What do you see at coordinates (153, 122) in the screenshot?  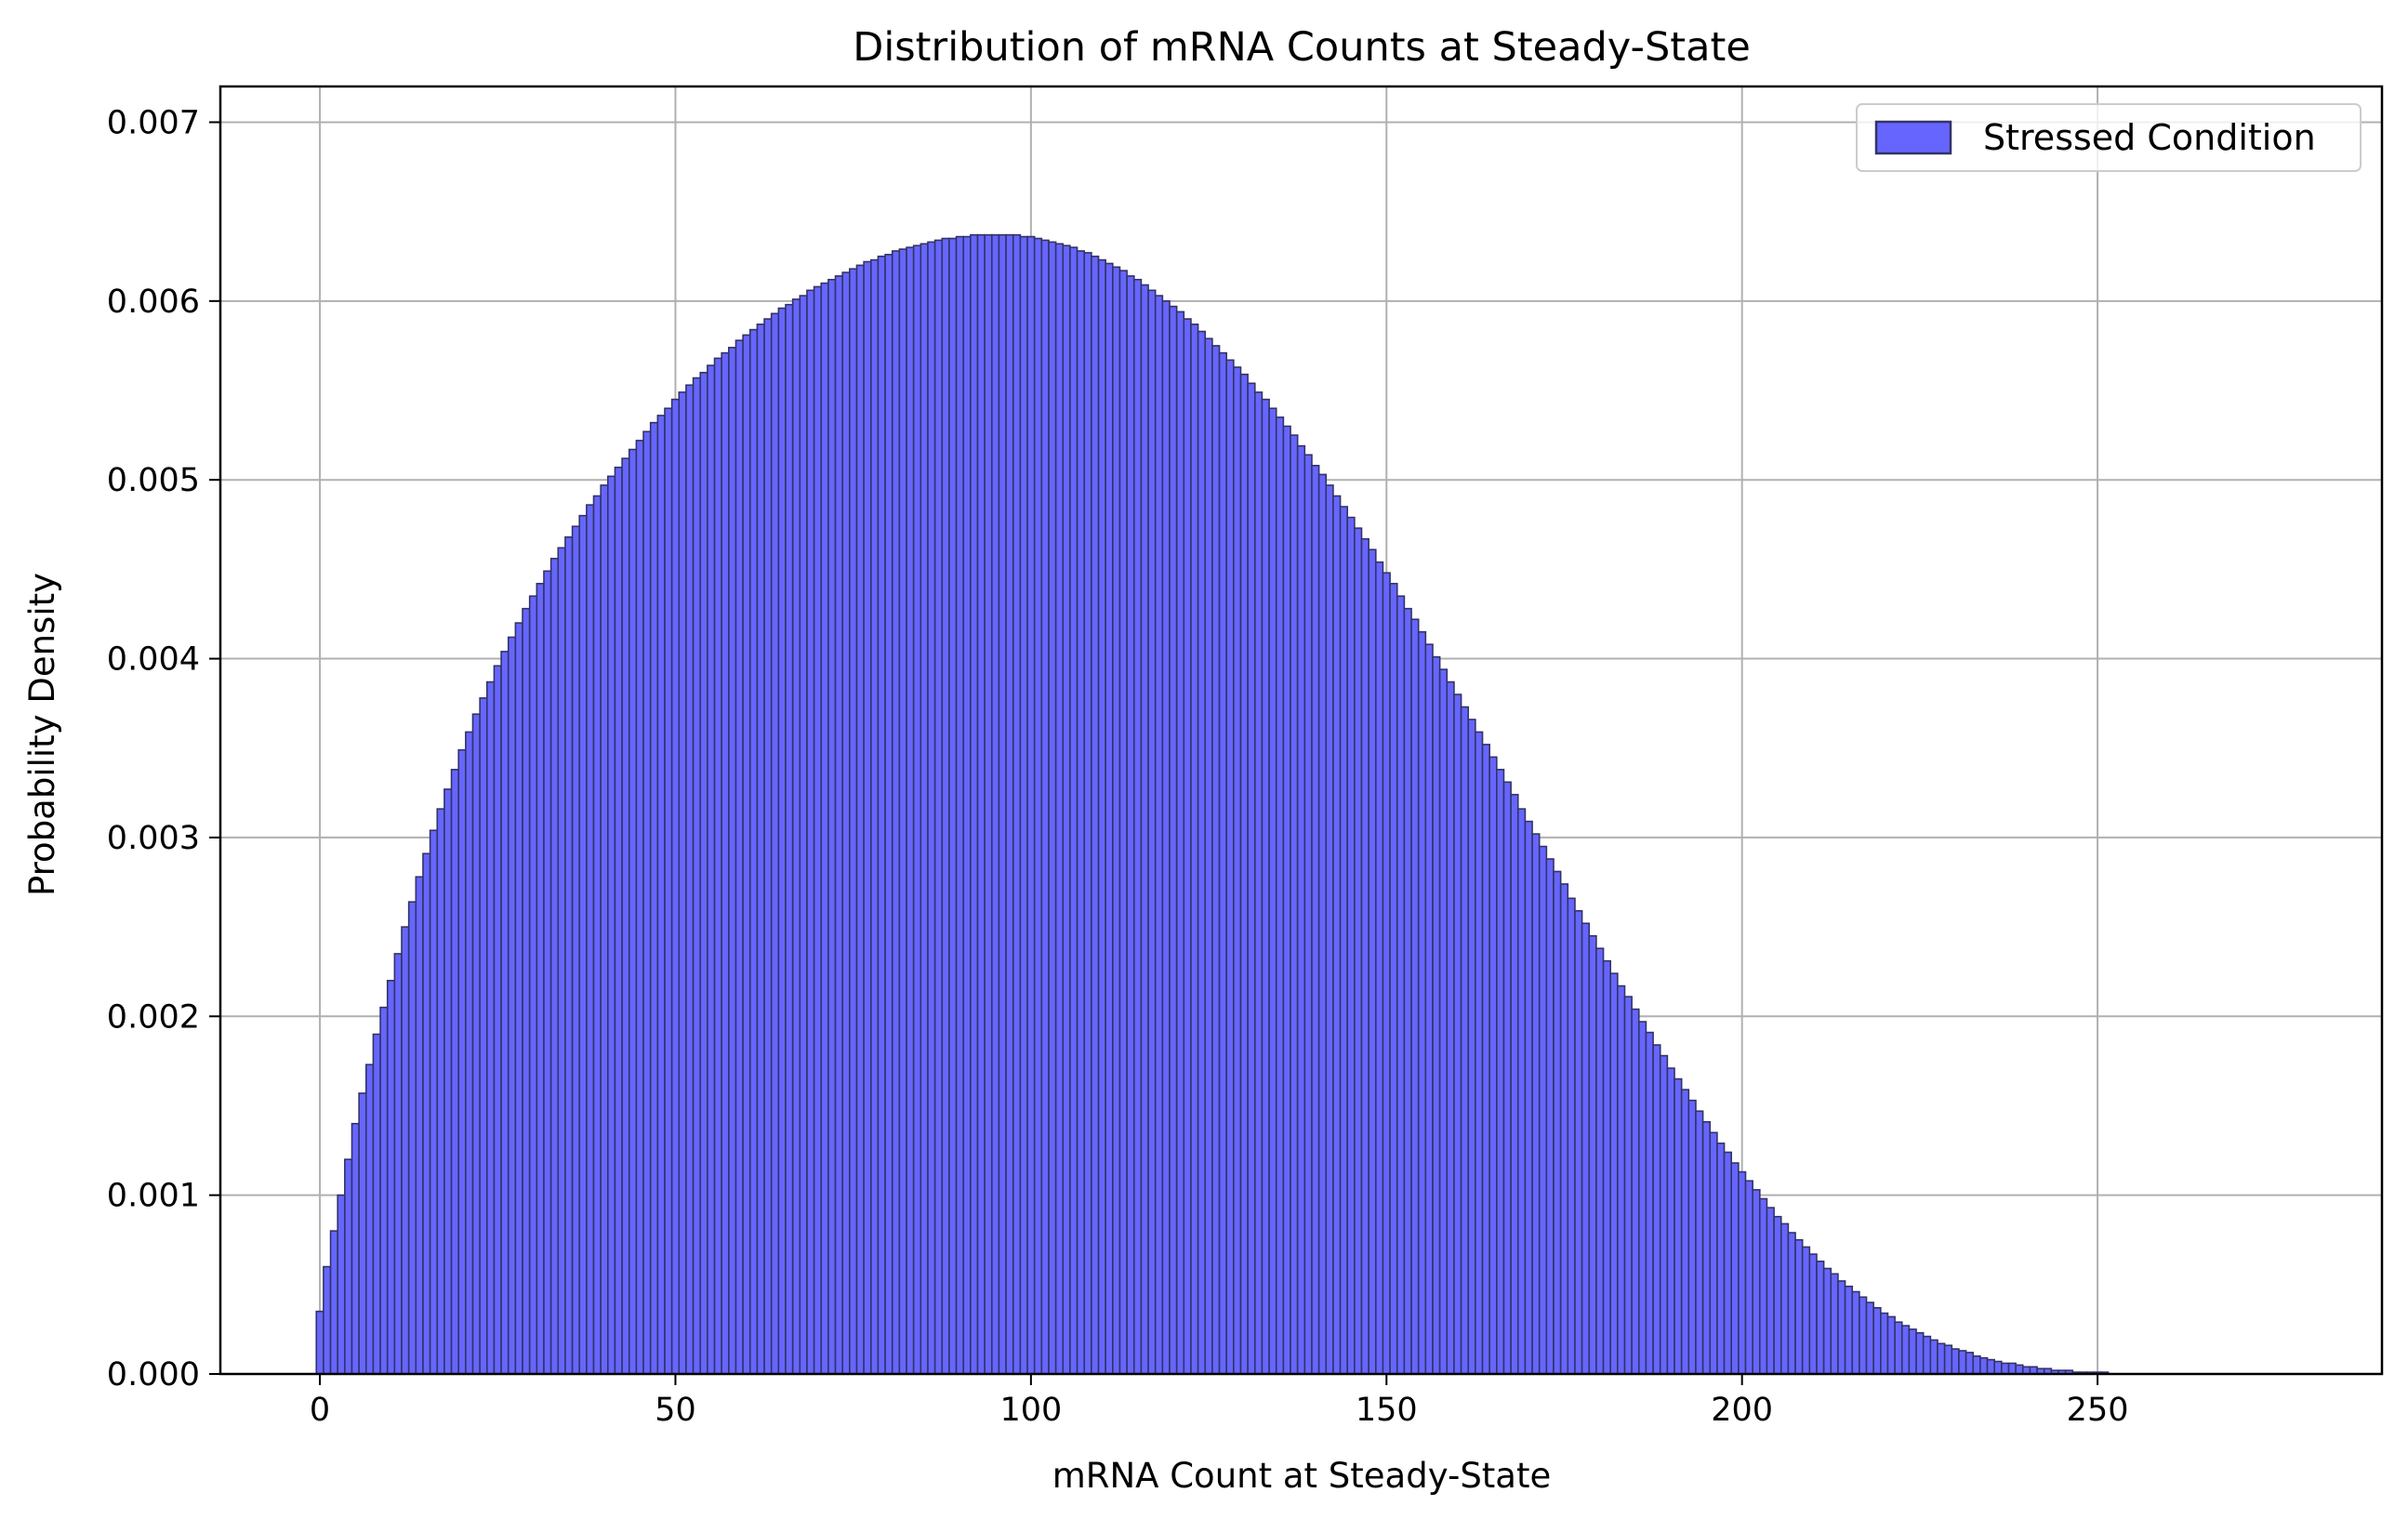 I see `y-tick-label: 0.007` at bounding box center [153, 122].